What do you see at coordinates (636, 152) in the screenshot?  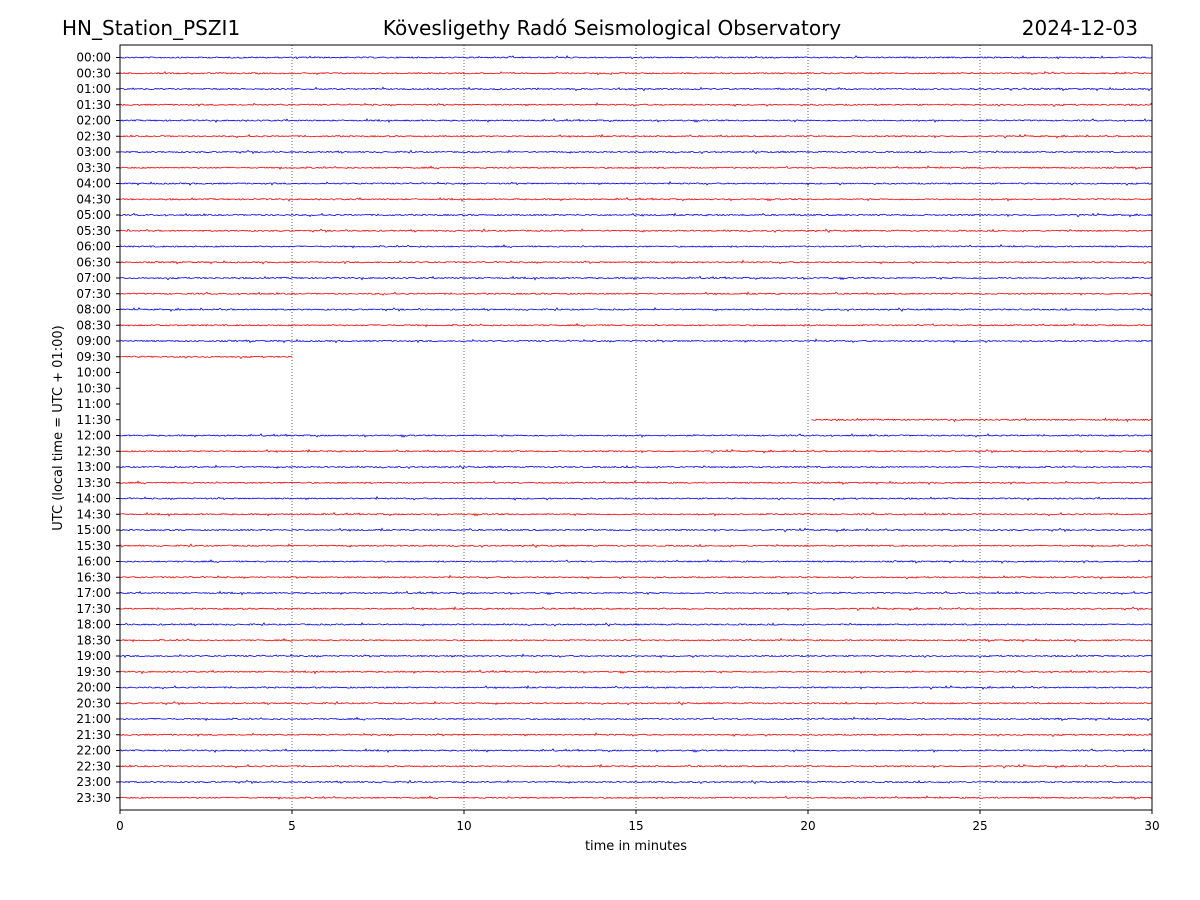 I see `trace-03:00` at bounding box center [636, 152].